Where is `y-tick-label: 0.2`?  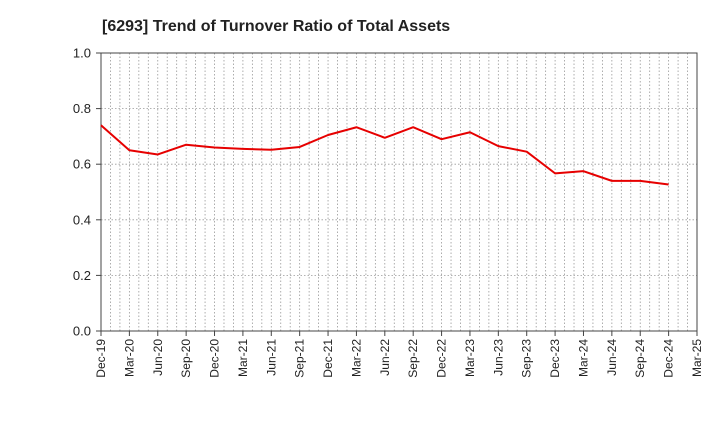 y-tick-label: 0.2 is located at coordinates (82, 275).